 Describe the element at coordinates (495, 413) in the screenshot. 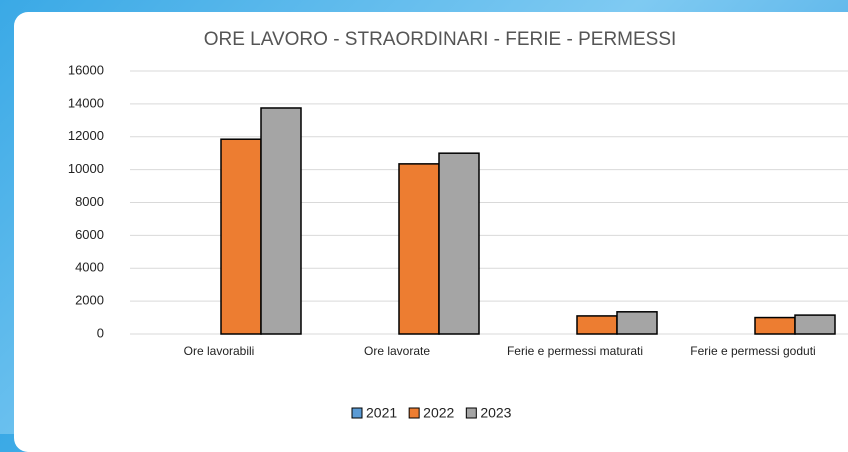

I see `legend-label: 2023` at that location.